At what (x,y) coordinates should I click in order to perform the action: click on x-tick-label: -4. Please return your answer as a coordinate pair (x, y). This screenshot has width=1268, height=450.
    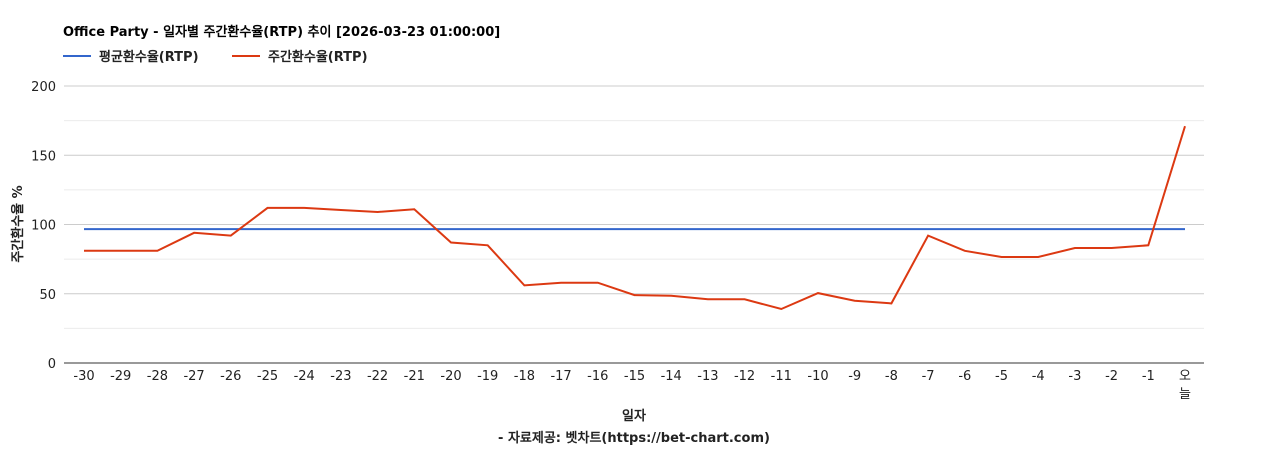
    Looking at the image, I should click on (1038, 376).